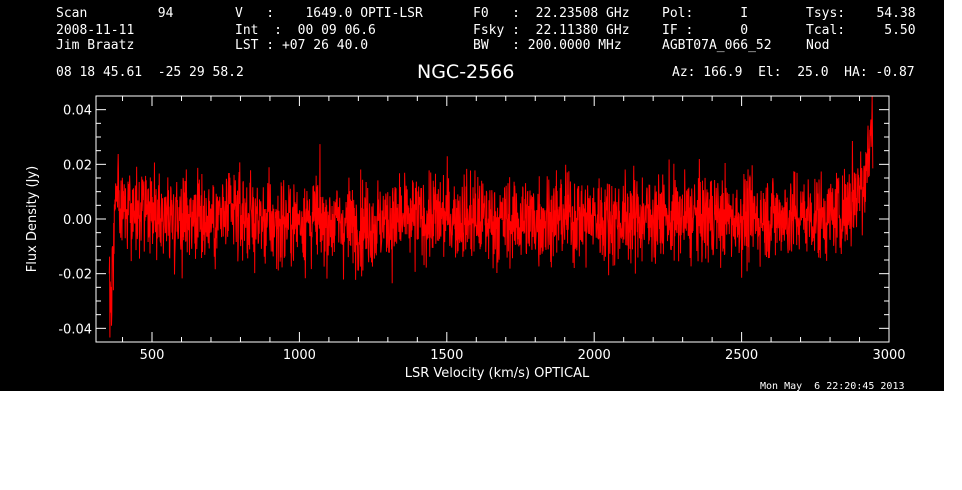 The height and width of the screenshot is (490, 962). I want to click on x-tick-label: 1000, so click(299, 355).